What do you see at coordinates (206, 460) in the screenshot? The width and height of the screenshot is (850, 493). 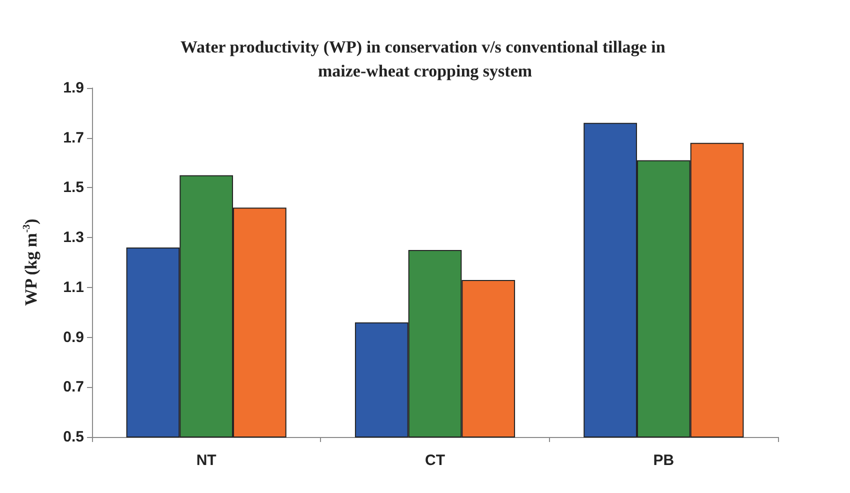 I see `x-tick-label: NT` at bounding box center [206, 460].